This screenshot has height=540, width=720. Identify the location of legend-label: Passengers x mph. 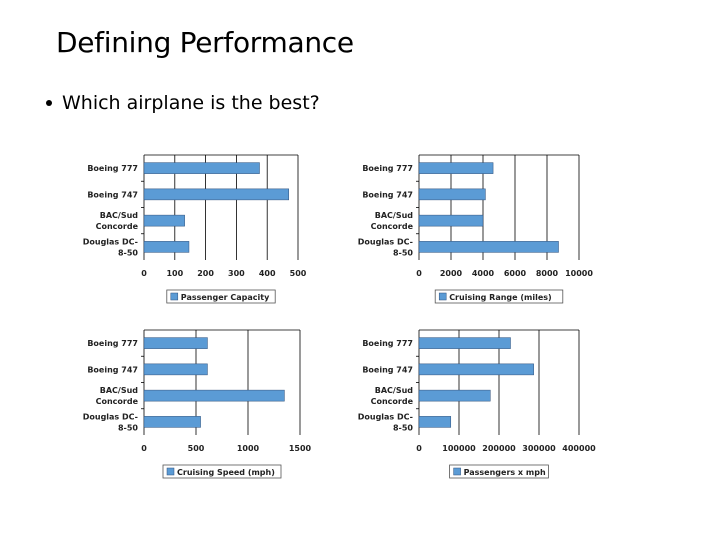
(505, 472).